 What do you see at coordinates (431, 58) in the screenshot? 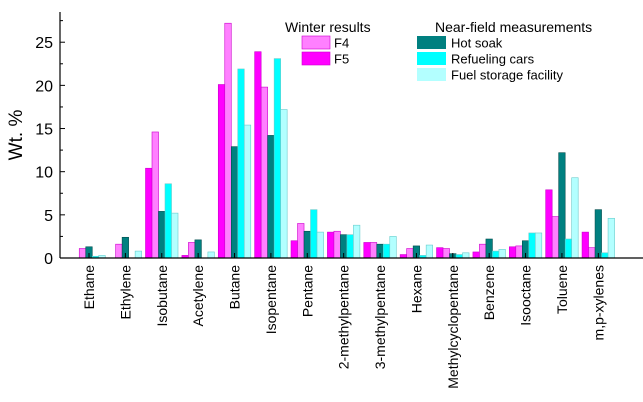
I see `legend-swatch-refueling-cars` at bounding box center [431, 58].